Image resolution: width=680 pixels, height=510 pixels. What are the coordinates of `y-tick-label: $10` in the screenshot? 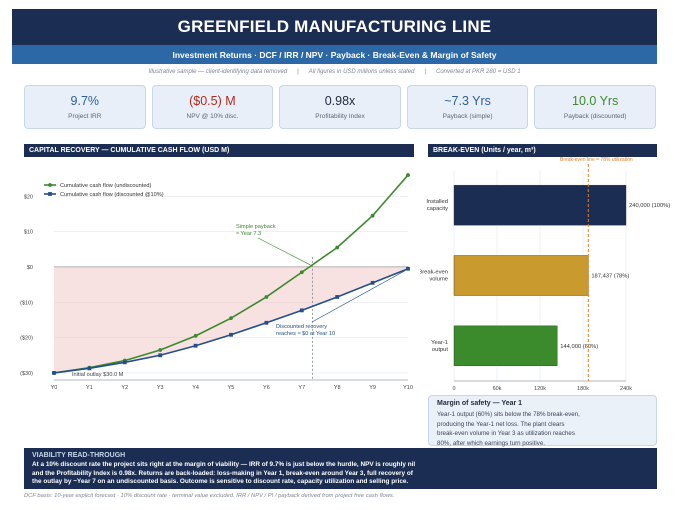 It's located at (28, 233).